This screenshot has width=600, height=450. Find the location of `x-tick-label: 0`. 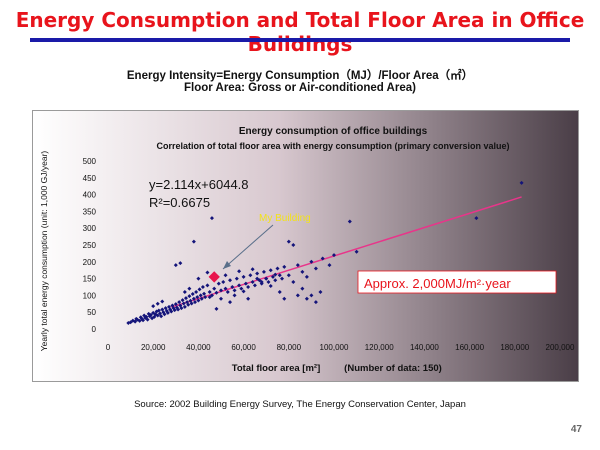

x-tick-label: 0 is located at coordinates (108, 347).